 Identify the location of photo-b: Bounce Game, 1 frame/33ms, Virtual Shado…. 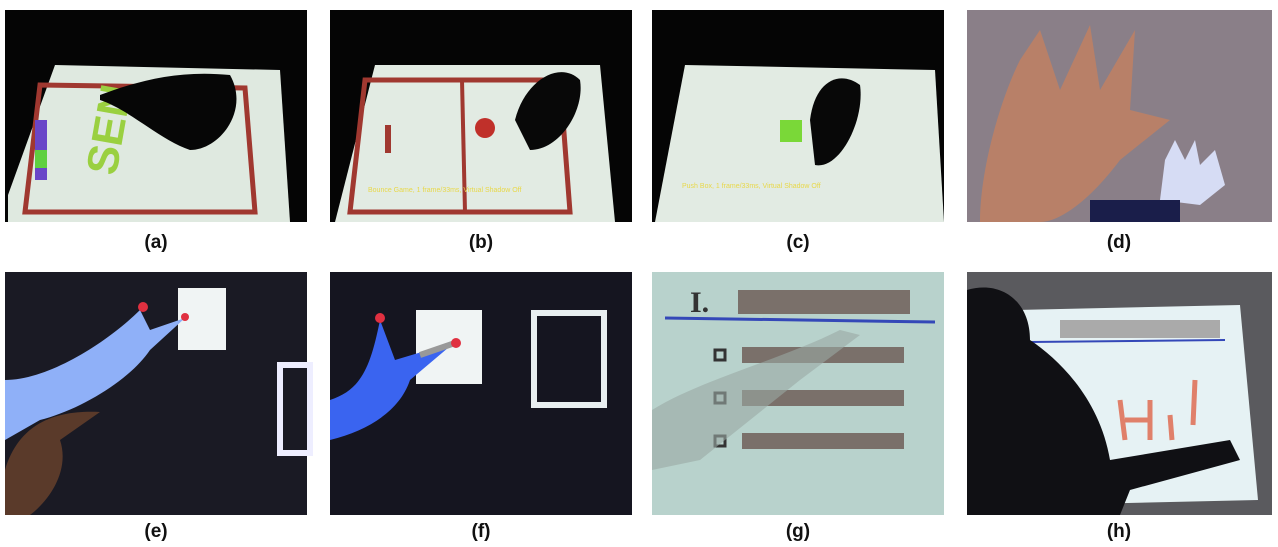
(481, 116).